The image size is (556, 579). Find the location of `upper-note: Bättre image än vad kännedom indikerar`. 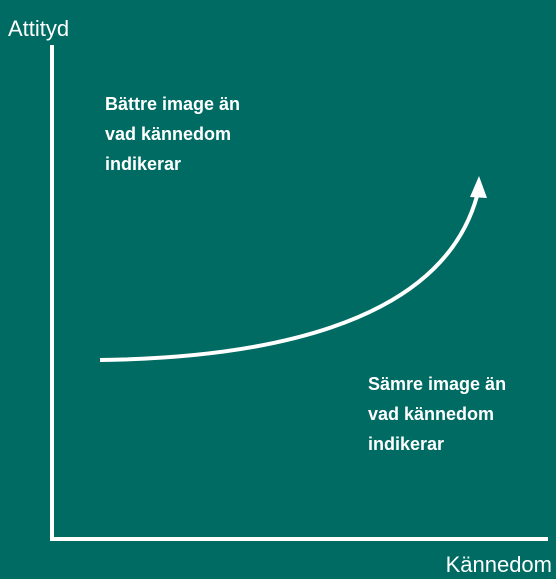

upper-note: Bättre image än vad kännedom indikerar is located at coordinates (172, 134).